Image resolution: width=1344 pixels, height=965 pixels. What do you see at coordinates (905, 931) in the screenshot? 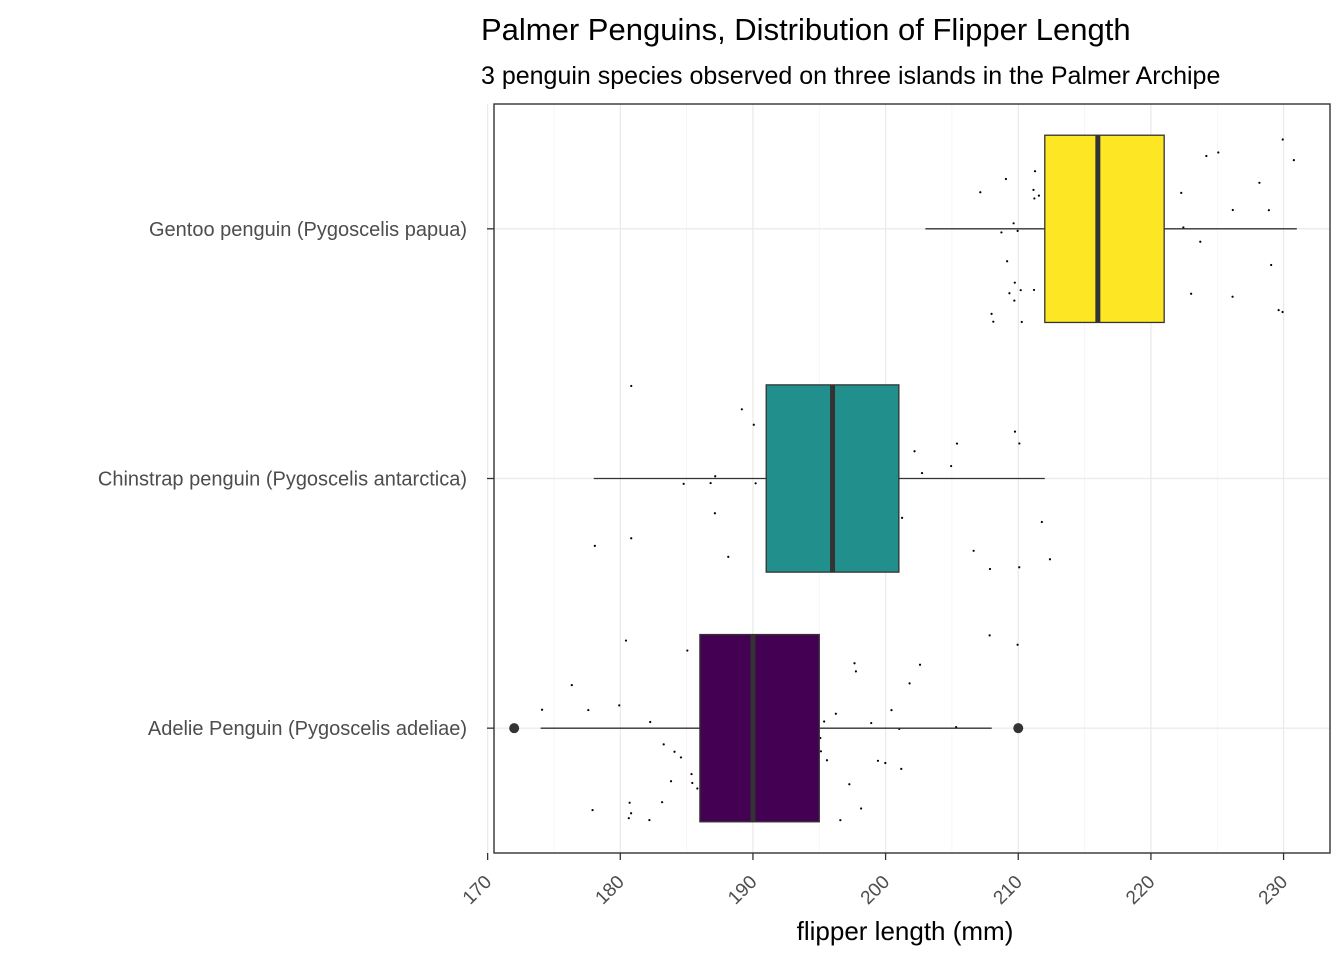
I see `x-axis-label: flipper length (mm)` at bounding box center [905, 931].